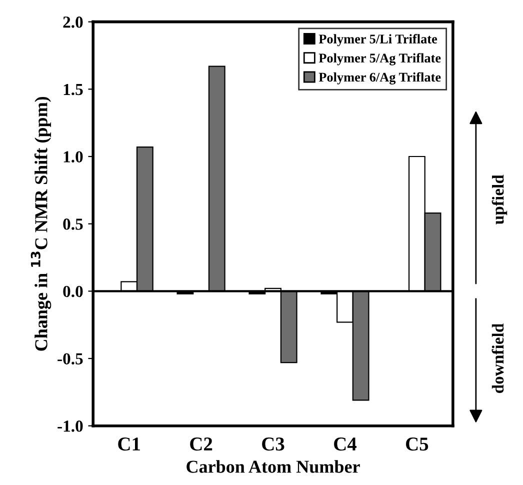 The height and width of the screenshot is (485, 523). What do you see at coordinates (73, 90) in the screenshot?
I see `y-tick-label: 1.5` at bounding box center [73, 90].